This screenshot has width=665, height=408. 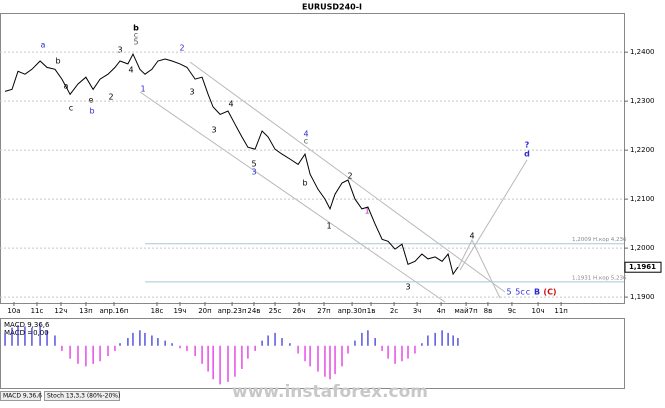 What do you see at coordinates (599, 240) in the screenshot?
I see `level-label: 1,2009 Н.кор 4,236` at bounding box center [599, 240].